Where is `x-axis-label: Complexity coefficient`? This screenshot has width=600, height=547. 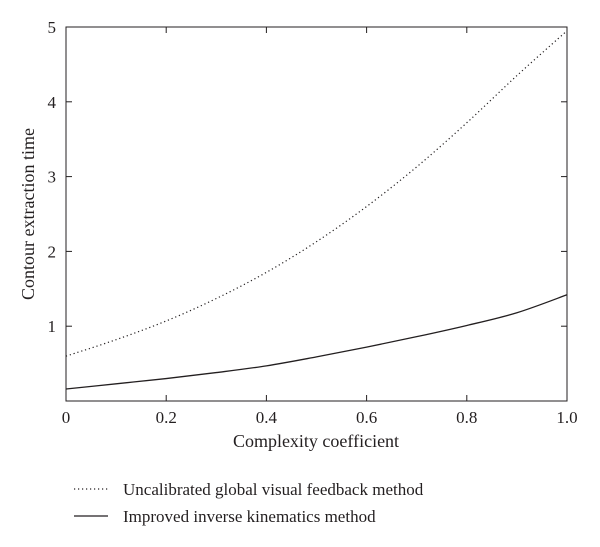 x-axis-label: Complexity coefficient is located at coordinates (316, 441).